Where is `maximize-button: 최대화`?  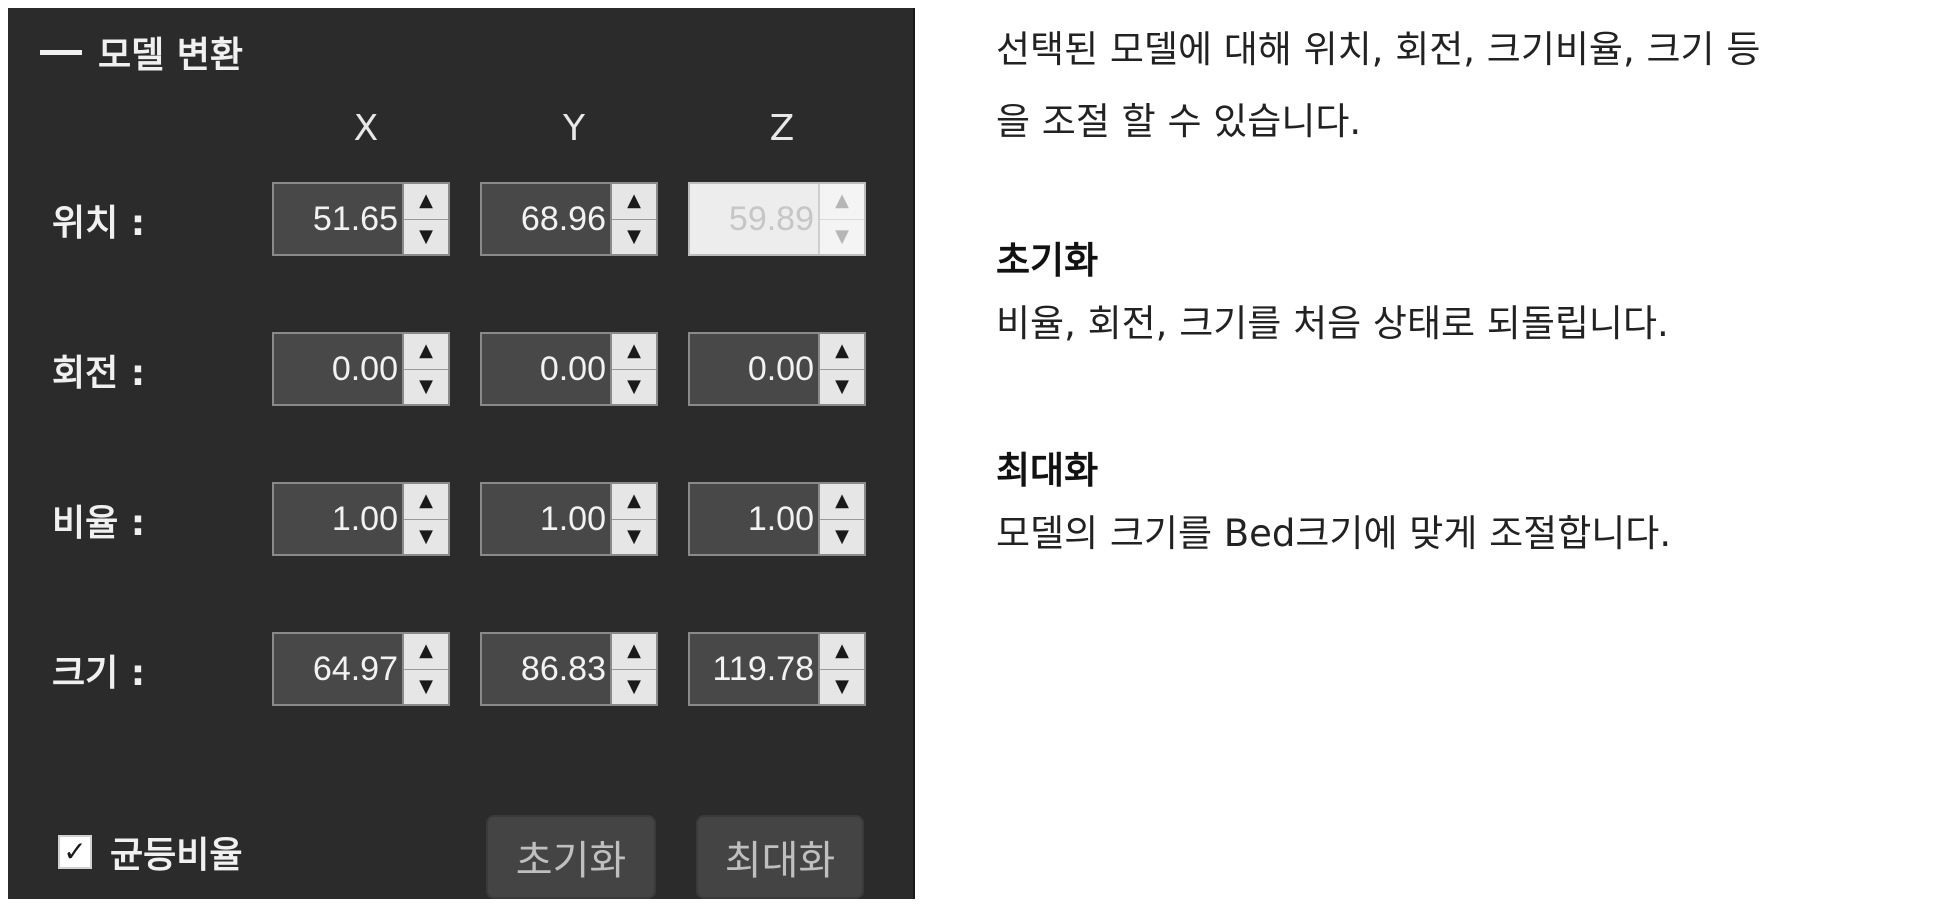
maximize-button: 최대화 is located at coordinates (780, 857).